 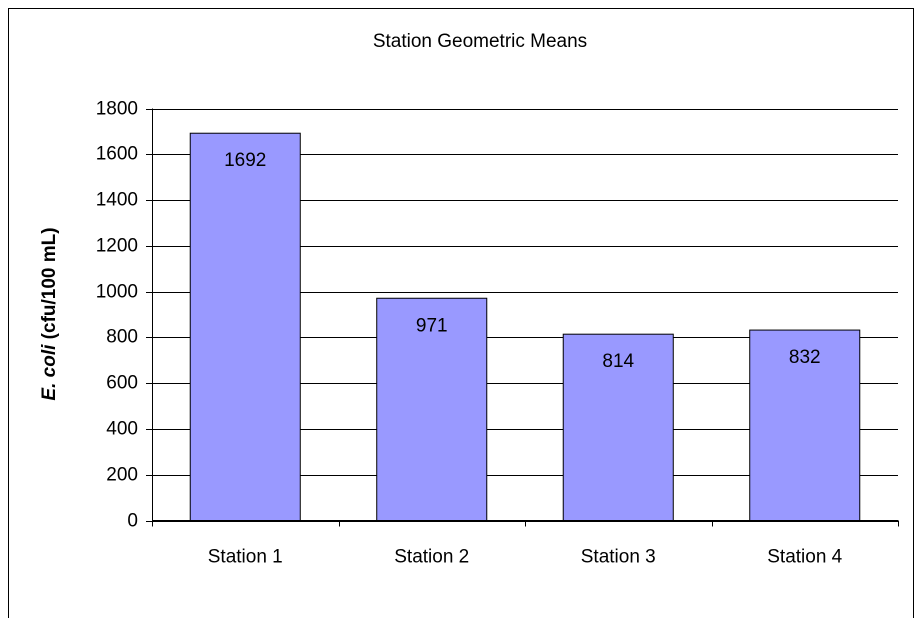 I want to click on y-tick-label: 0, so click(x=132, y=521).